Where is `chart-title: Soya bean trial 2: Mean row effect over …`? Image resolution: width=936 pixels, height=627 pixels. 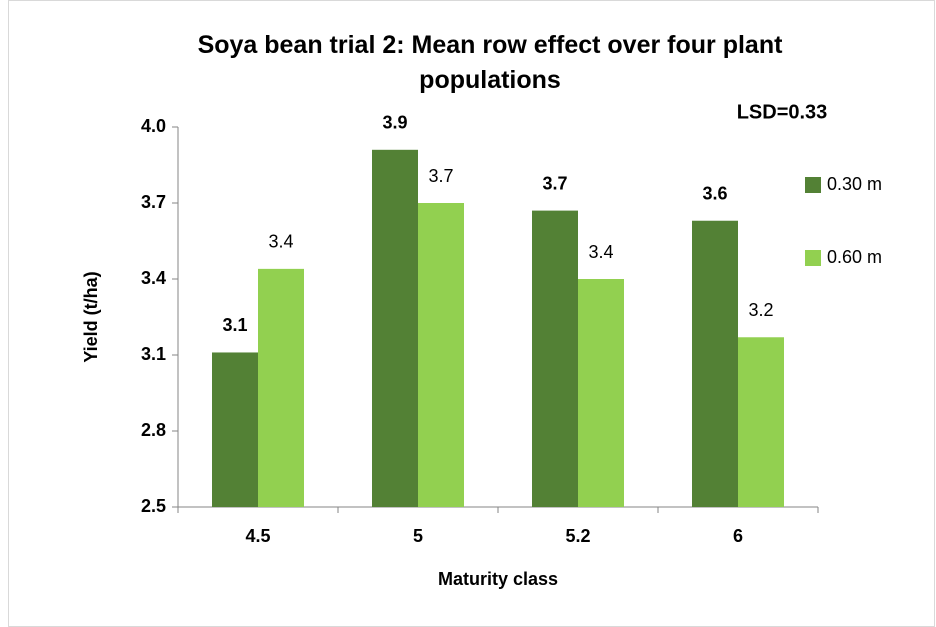
chart-title: Soya bean trial 2: Mean row effect over … is located at coordinates (490, 62).